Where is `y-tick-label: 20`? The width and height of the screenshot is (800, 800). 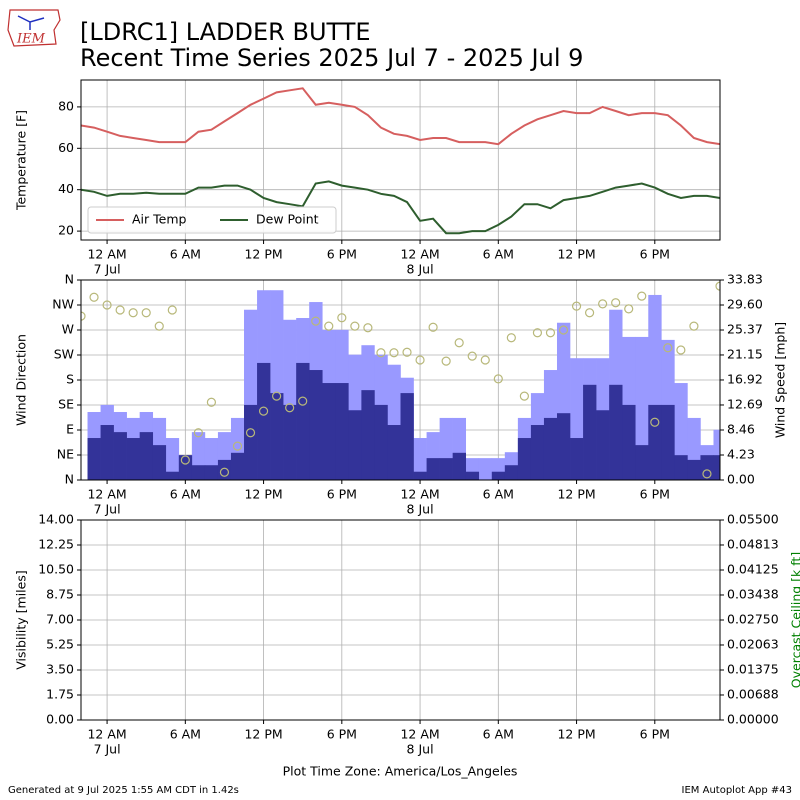 y-tick-label: 20 is located at coordinates (66, 230).